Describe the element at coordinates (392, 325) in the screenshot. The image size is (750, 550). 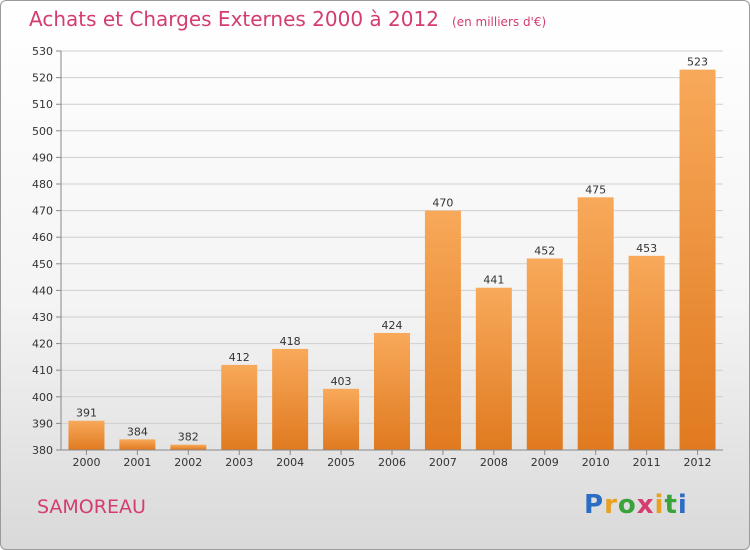
I see `data-label: 424` at that location.